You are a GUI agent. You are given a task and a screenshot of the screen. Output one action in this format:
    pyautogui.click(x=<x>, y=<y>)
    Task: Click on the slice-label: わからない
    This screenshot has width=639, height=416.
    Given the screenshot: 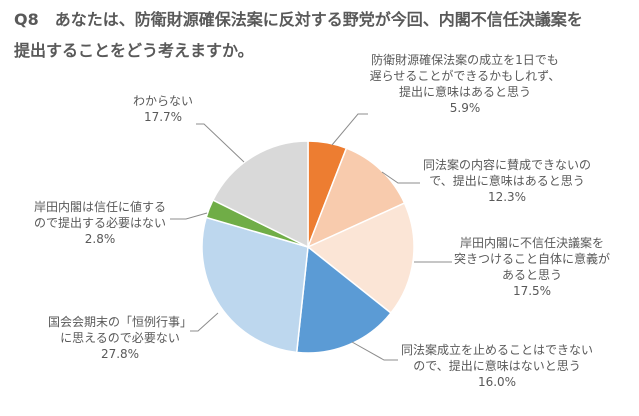 What is the action you would take?
    pyautogui.click(x=163, y=101)
    